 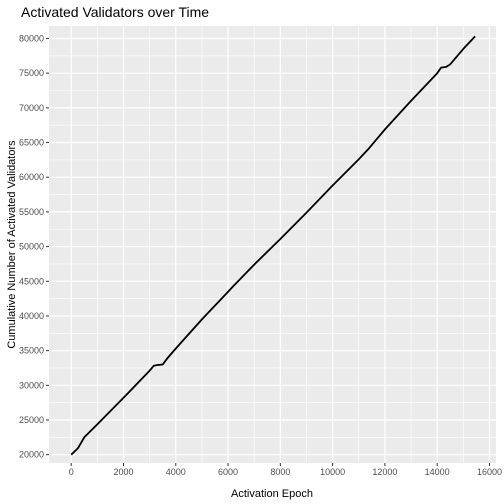 What do you see at coordinates (31, 420) in the screenshot?
I see `y-tick-label: 25000` at bounding box center [31, 420].